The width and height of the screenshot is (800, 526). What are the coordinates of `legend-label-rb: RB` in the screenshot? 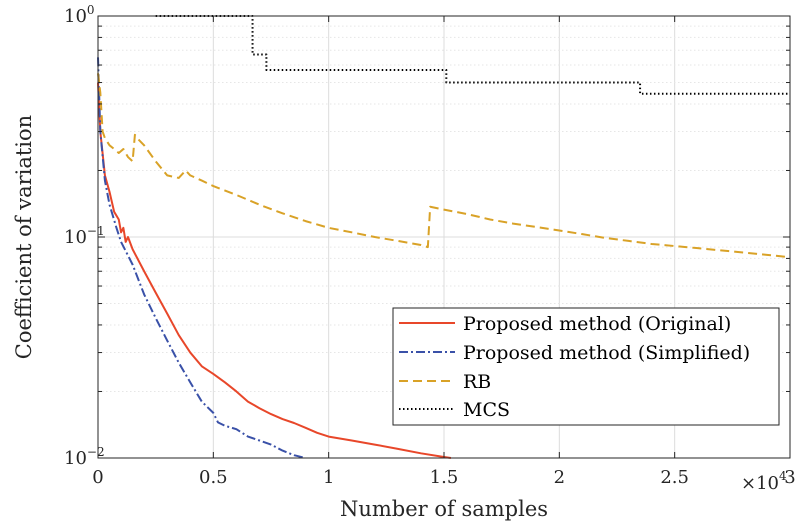 It's located at (477, 382).